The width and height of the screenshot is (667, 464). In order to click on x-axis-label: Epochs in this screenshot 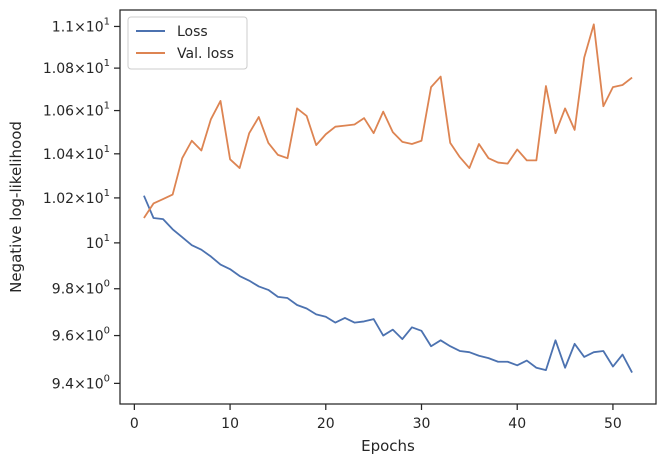, I will do `click(388, 446)`.